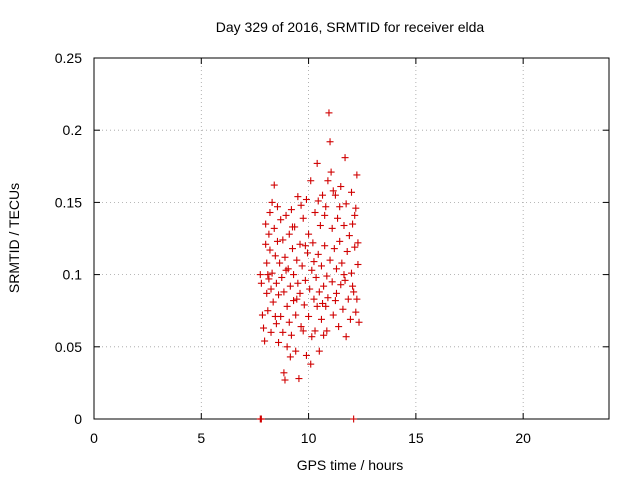 This screenshot has width=640, height=480. I want to click on y-tick-label: 0.05, so click(68, 347).